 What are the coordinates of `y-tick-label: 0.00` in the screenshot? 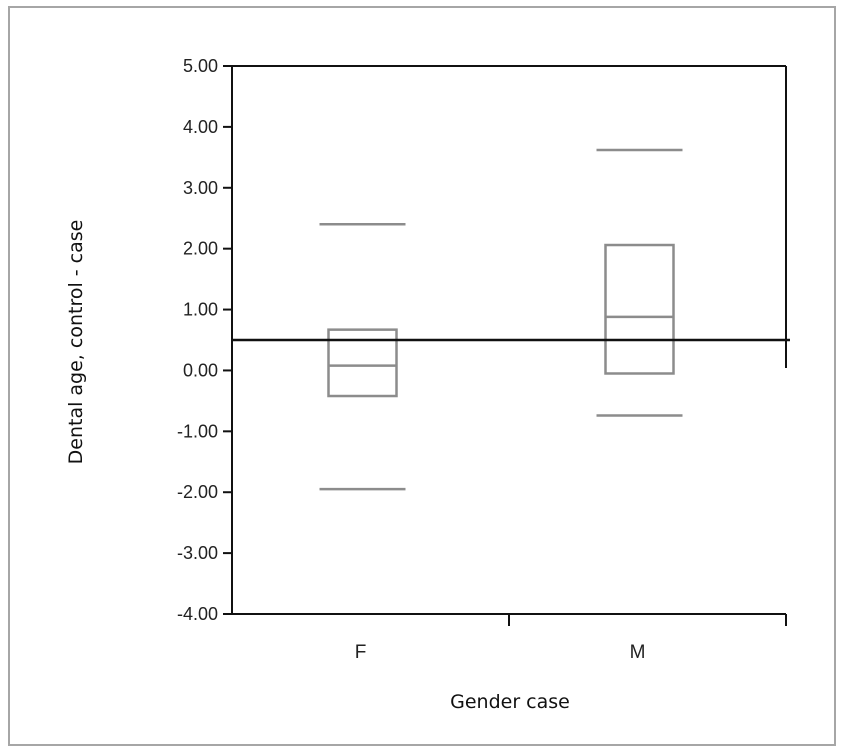 It's located at (200, 370).